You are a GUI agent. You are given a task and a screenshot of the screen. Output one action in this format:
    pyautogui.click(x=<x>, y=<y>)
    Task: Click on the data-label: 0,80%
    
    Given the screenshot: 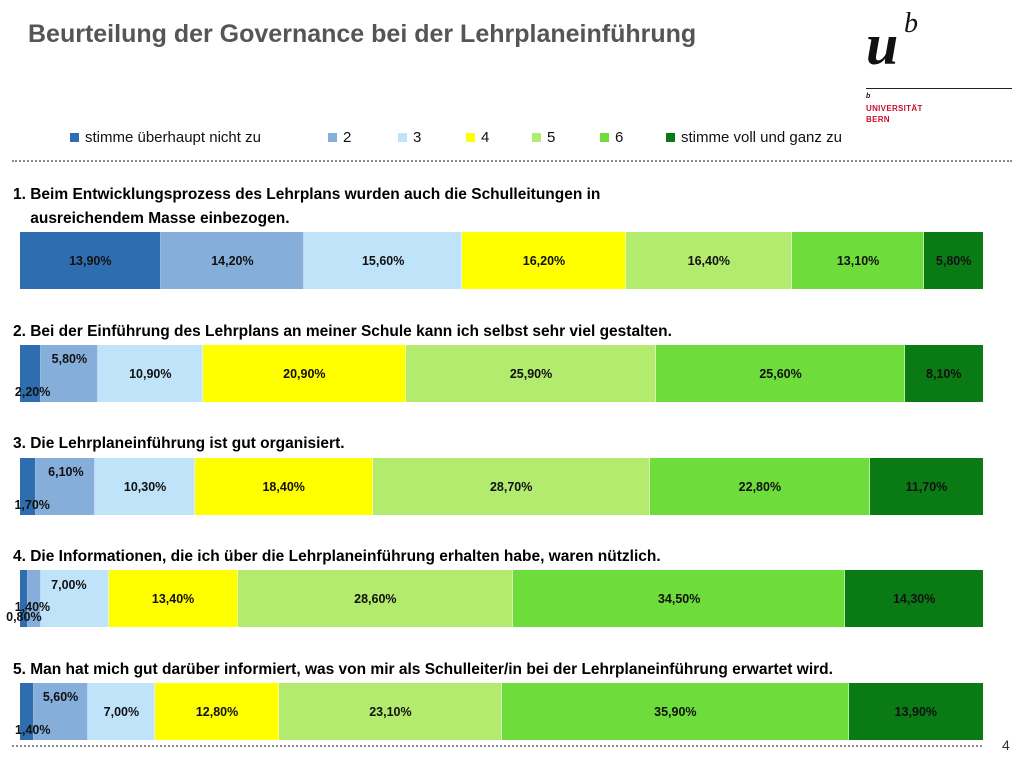 What is the action you would take?
    pyautogui.click(x=24, y=617)
    